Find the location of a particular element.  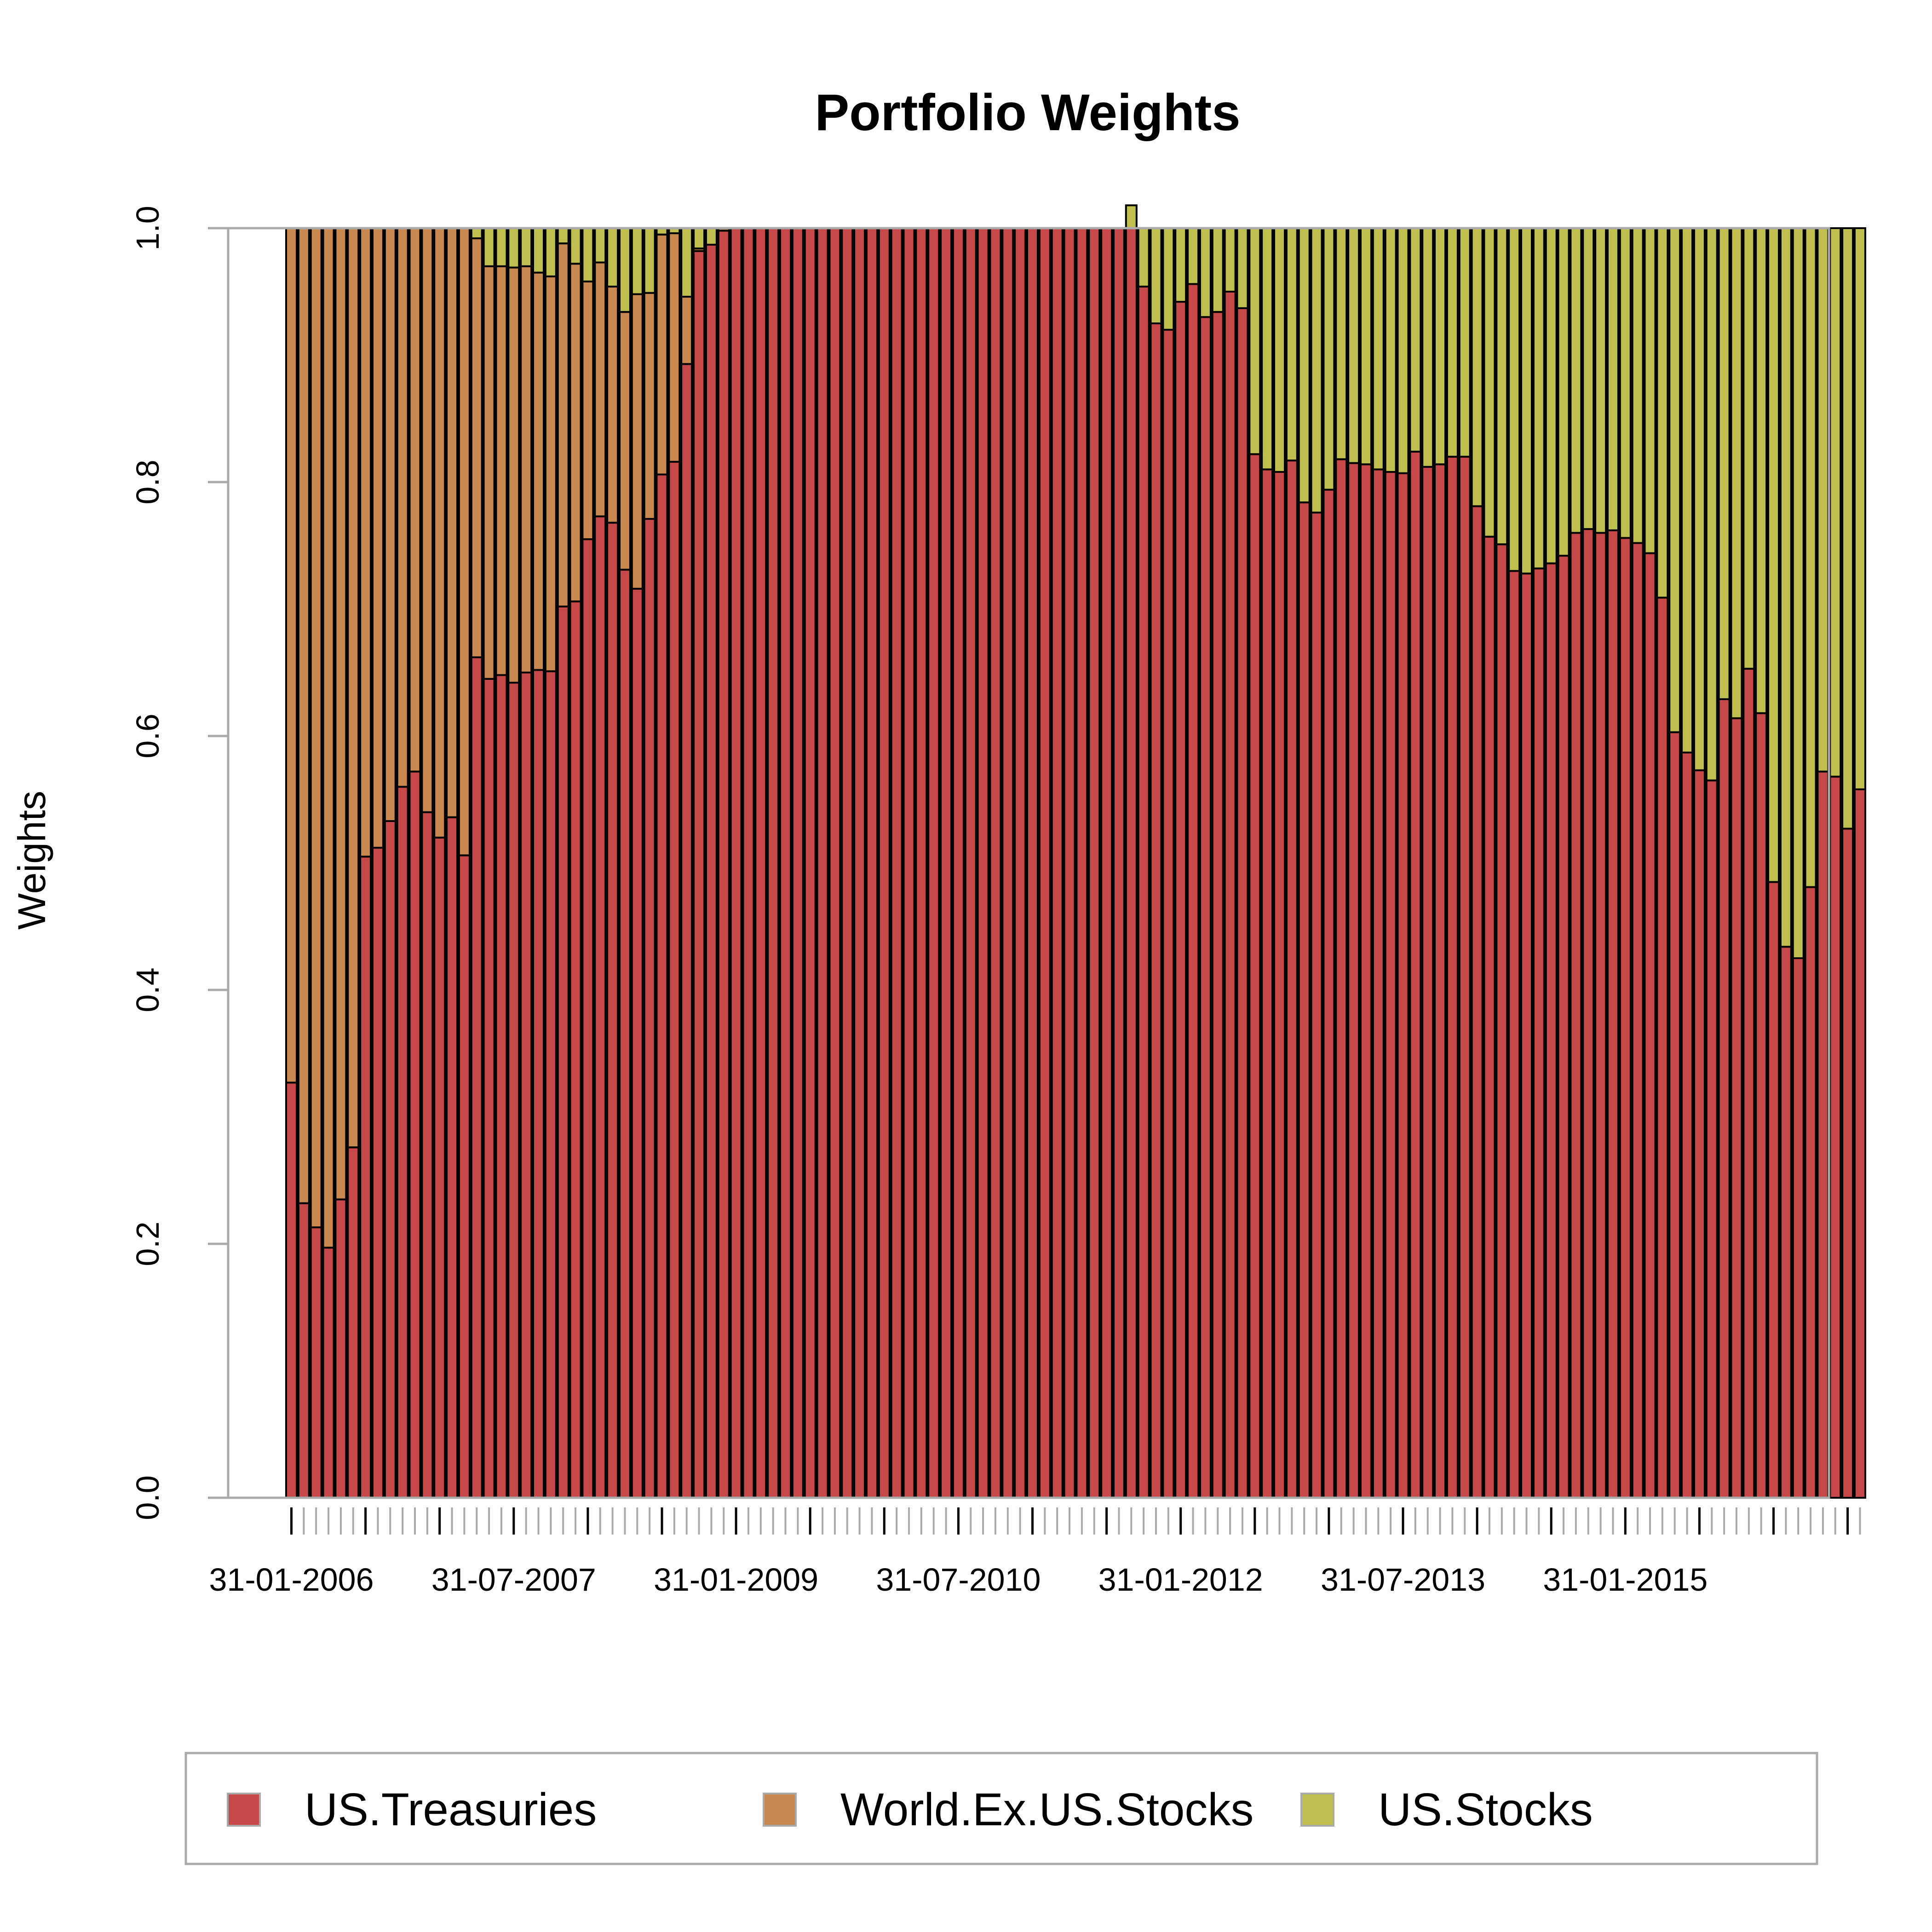

legend-label: US.Stocks is located at coordinates (1485, 1809).